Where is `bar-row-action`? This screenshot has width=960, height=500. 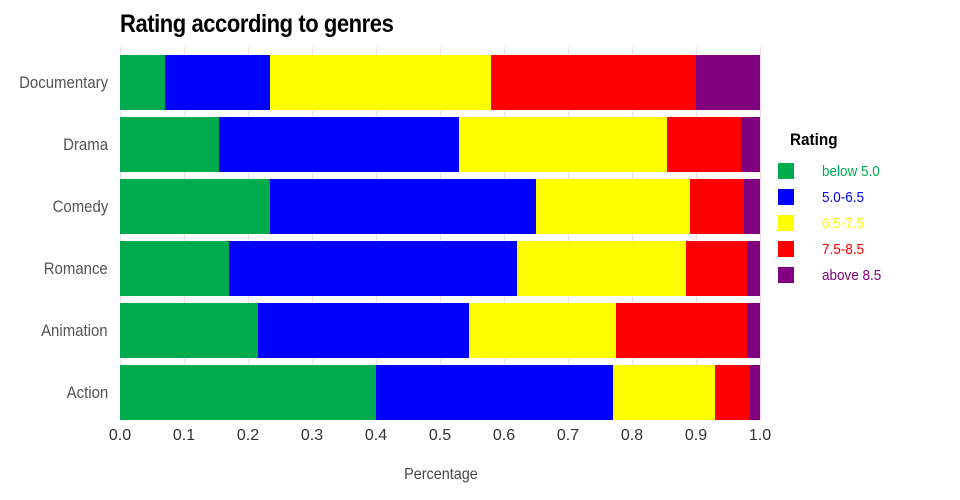
bar-row-action is located at coordinates (440, 392).